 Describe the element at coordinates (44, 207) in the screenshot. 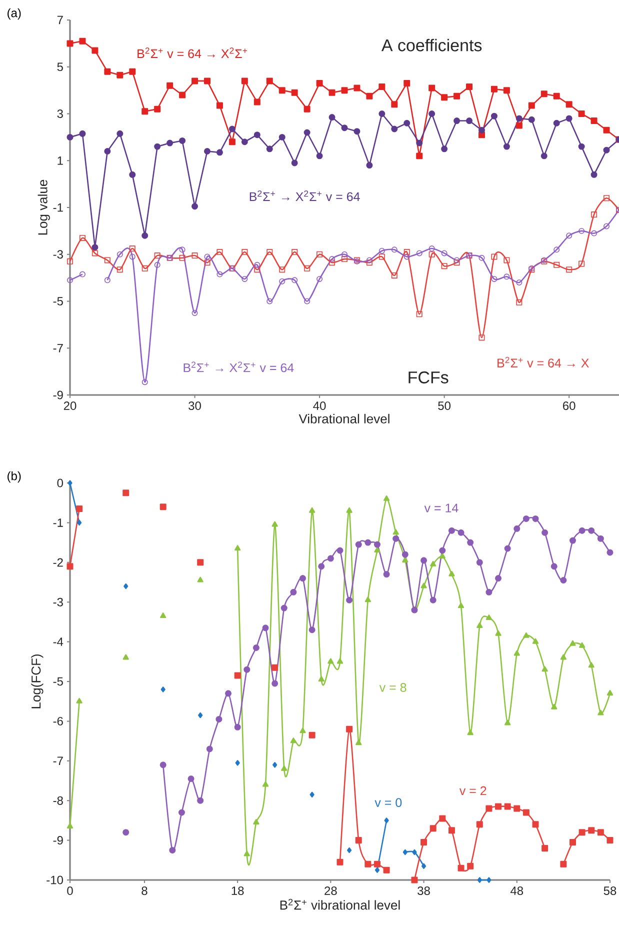

I see `y-axis-title: Log value` at that location.